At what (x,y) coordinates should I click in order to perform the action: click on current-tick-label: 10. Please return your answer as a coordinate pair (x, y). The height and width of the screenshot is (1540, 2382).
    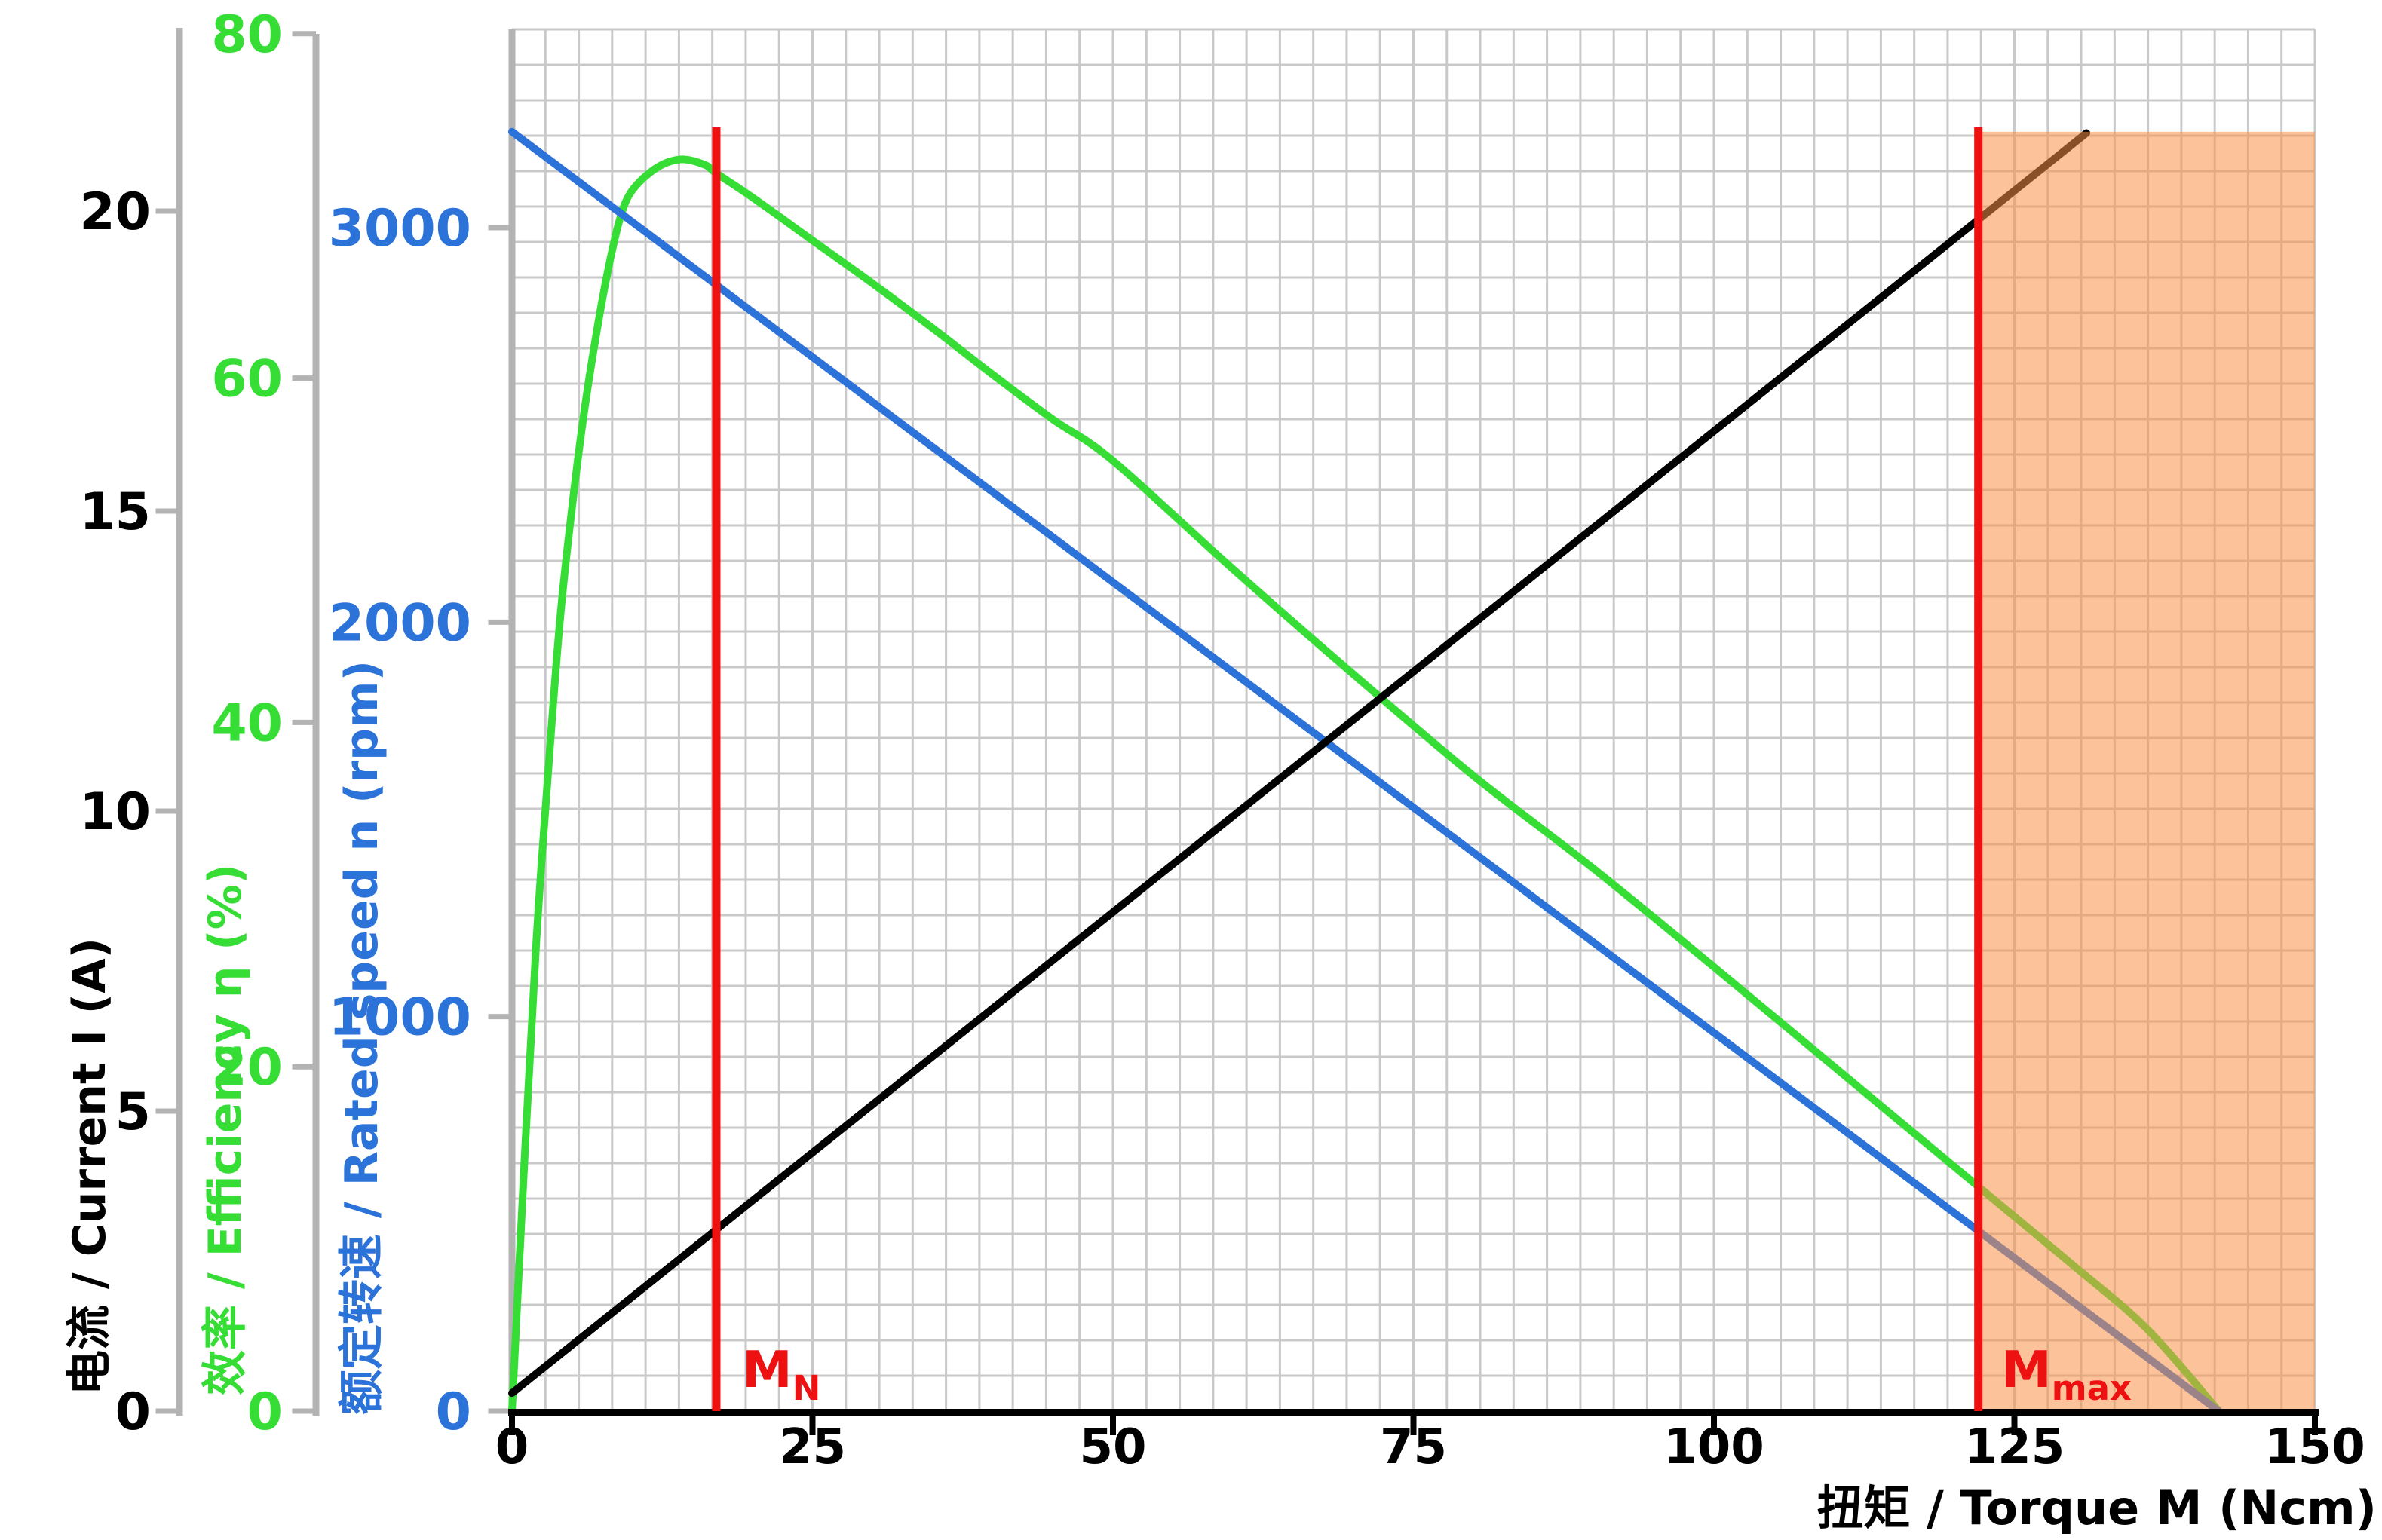
    Looking at the image, I should click on (115, 812).